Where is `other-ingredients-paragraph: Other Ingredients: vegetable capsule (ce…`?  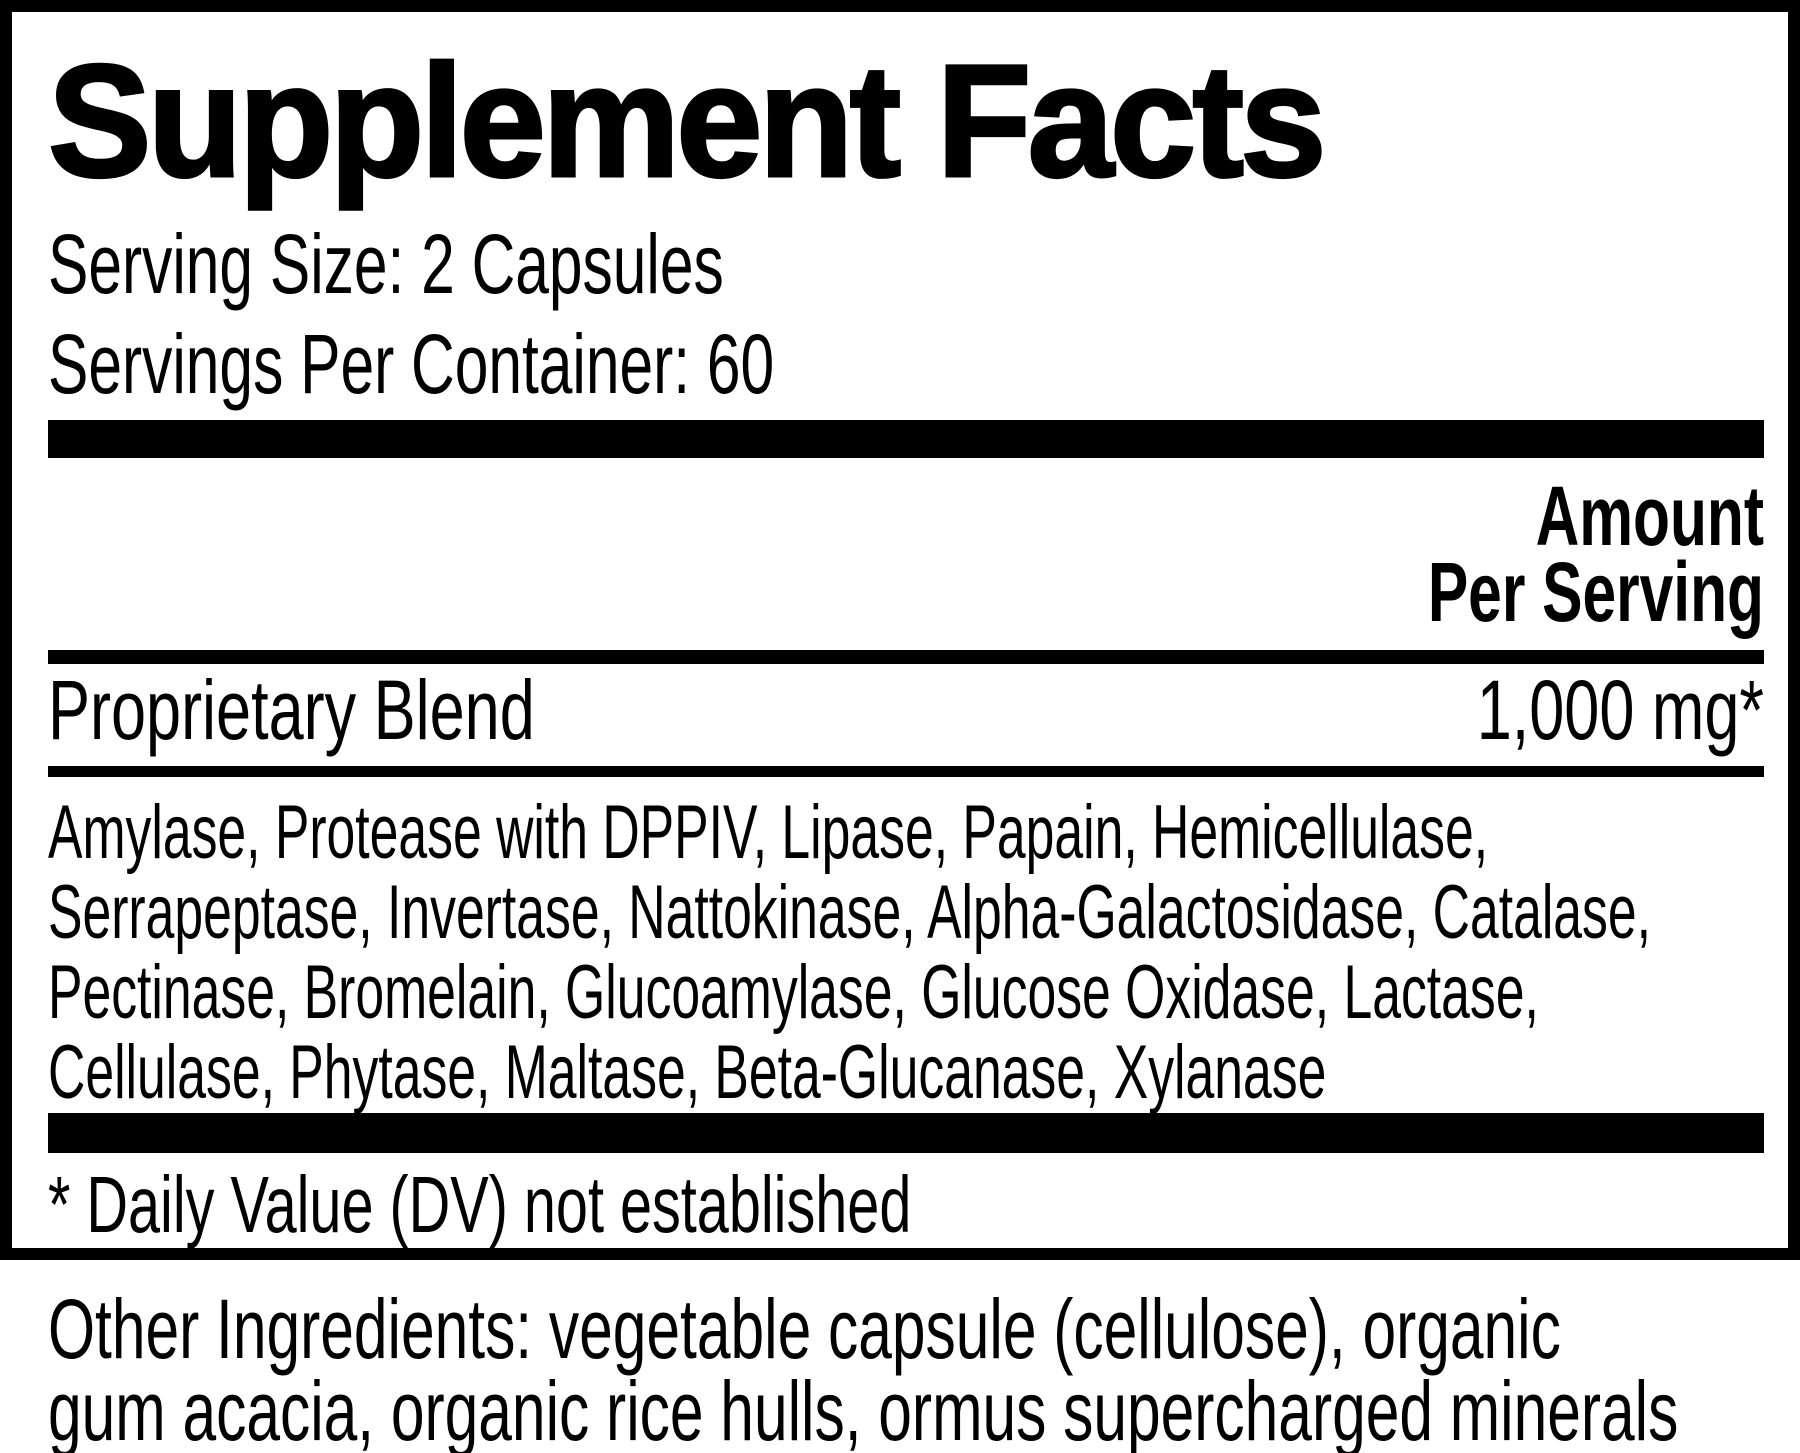 other-ingredients-paragraph: Other Ingredients: vegetable capsule (ce… is located at coordinates (912, 1367).